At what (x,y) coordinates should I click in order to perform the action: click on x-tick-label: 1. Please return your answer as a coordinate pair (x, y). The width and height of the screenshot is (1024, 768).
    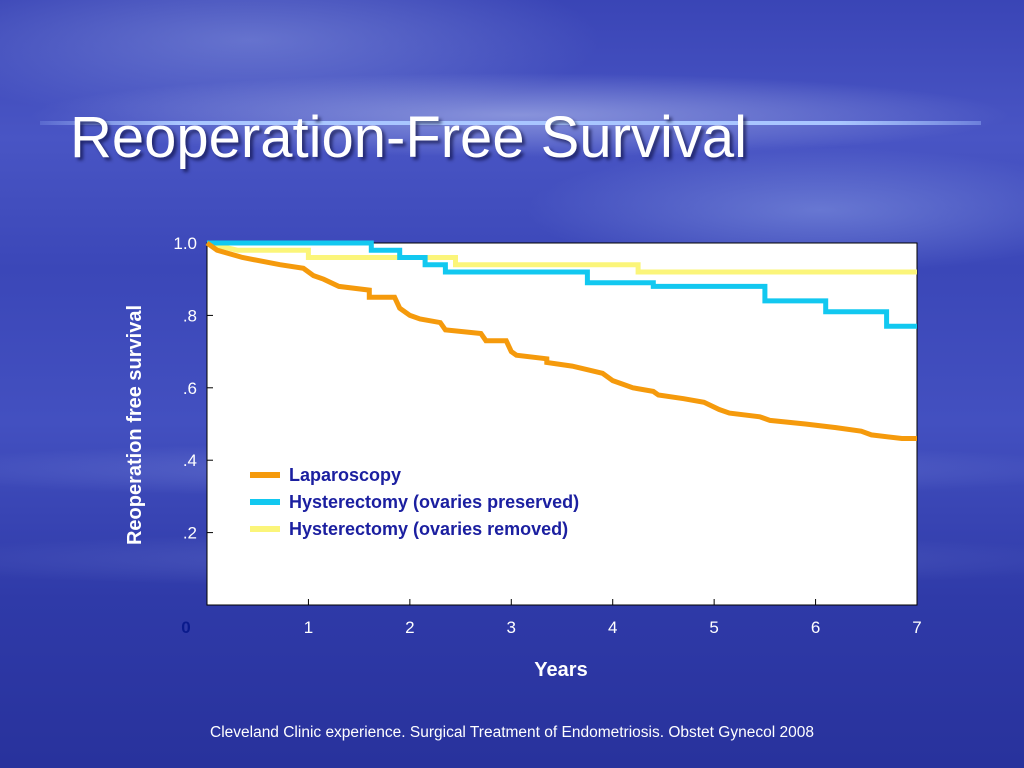
    Looking at the image, I should click on (308, 627).